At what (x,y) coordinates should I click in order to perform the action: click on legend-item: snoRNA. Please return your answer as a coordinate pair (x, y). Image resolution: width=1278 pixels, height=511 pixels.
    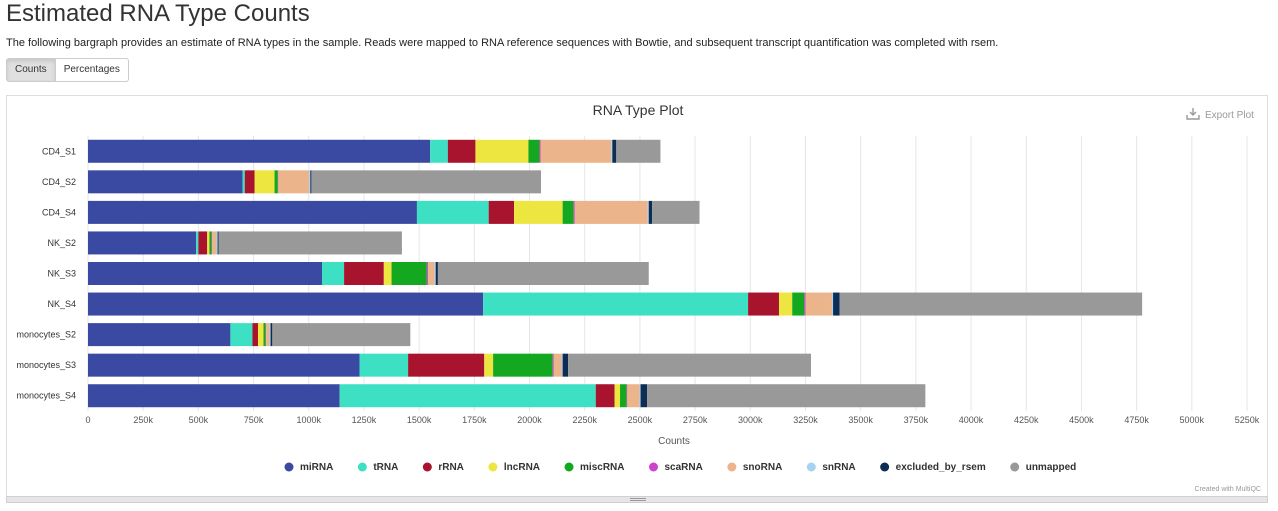
    Looking at the image, I should click on (762, 467).